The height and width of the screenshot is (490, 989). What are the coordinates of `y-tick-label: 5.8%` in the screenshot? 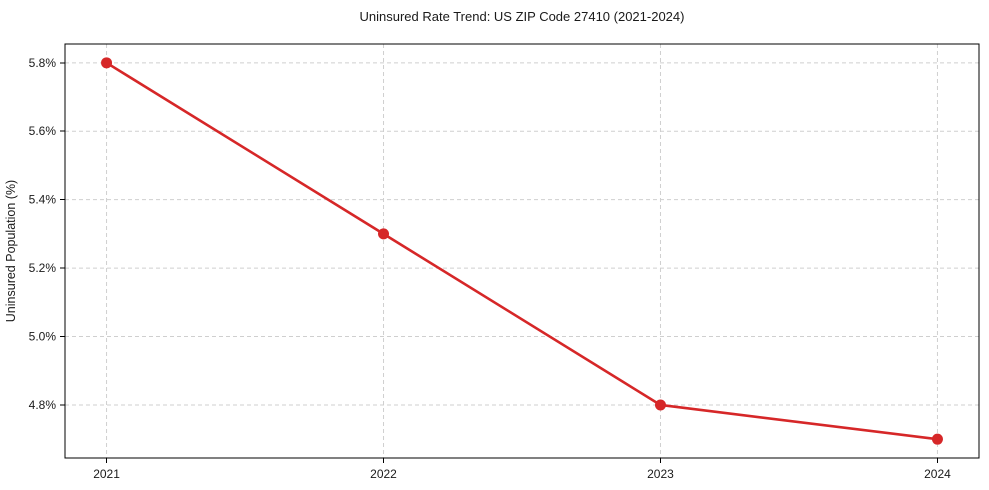 It's located at (43, 63).